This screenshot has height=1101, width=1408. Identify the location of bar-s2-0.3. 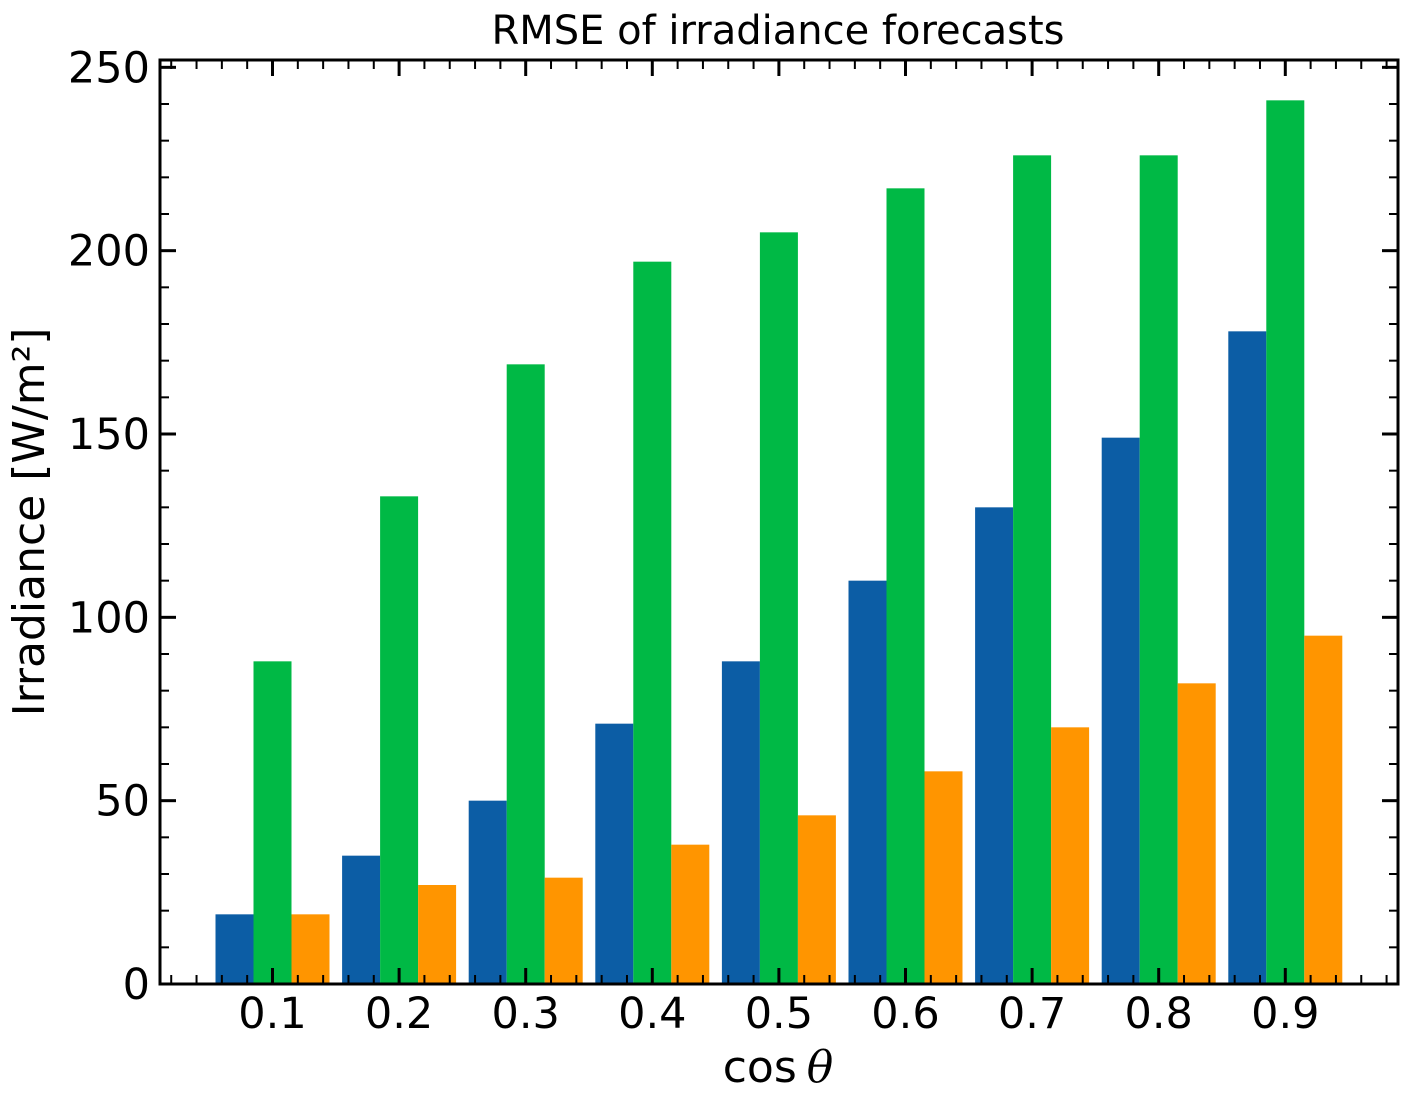
(525, 674).